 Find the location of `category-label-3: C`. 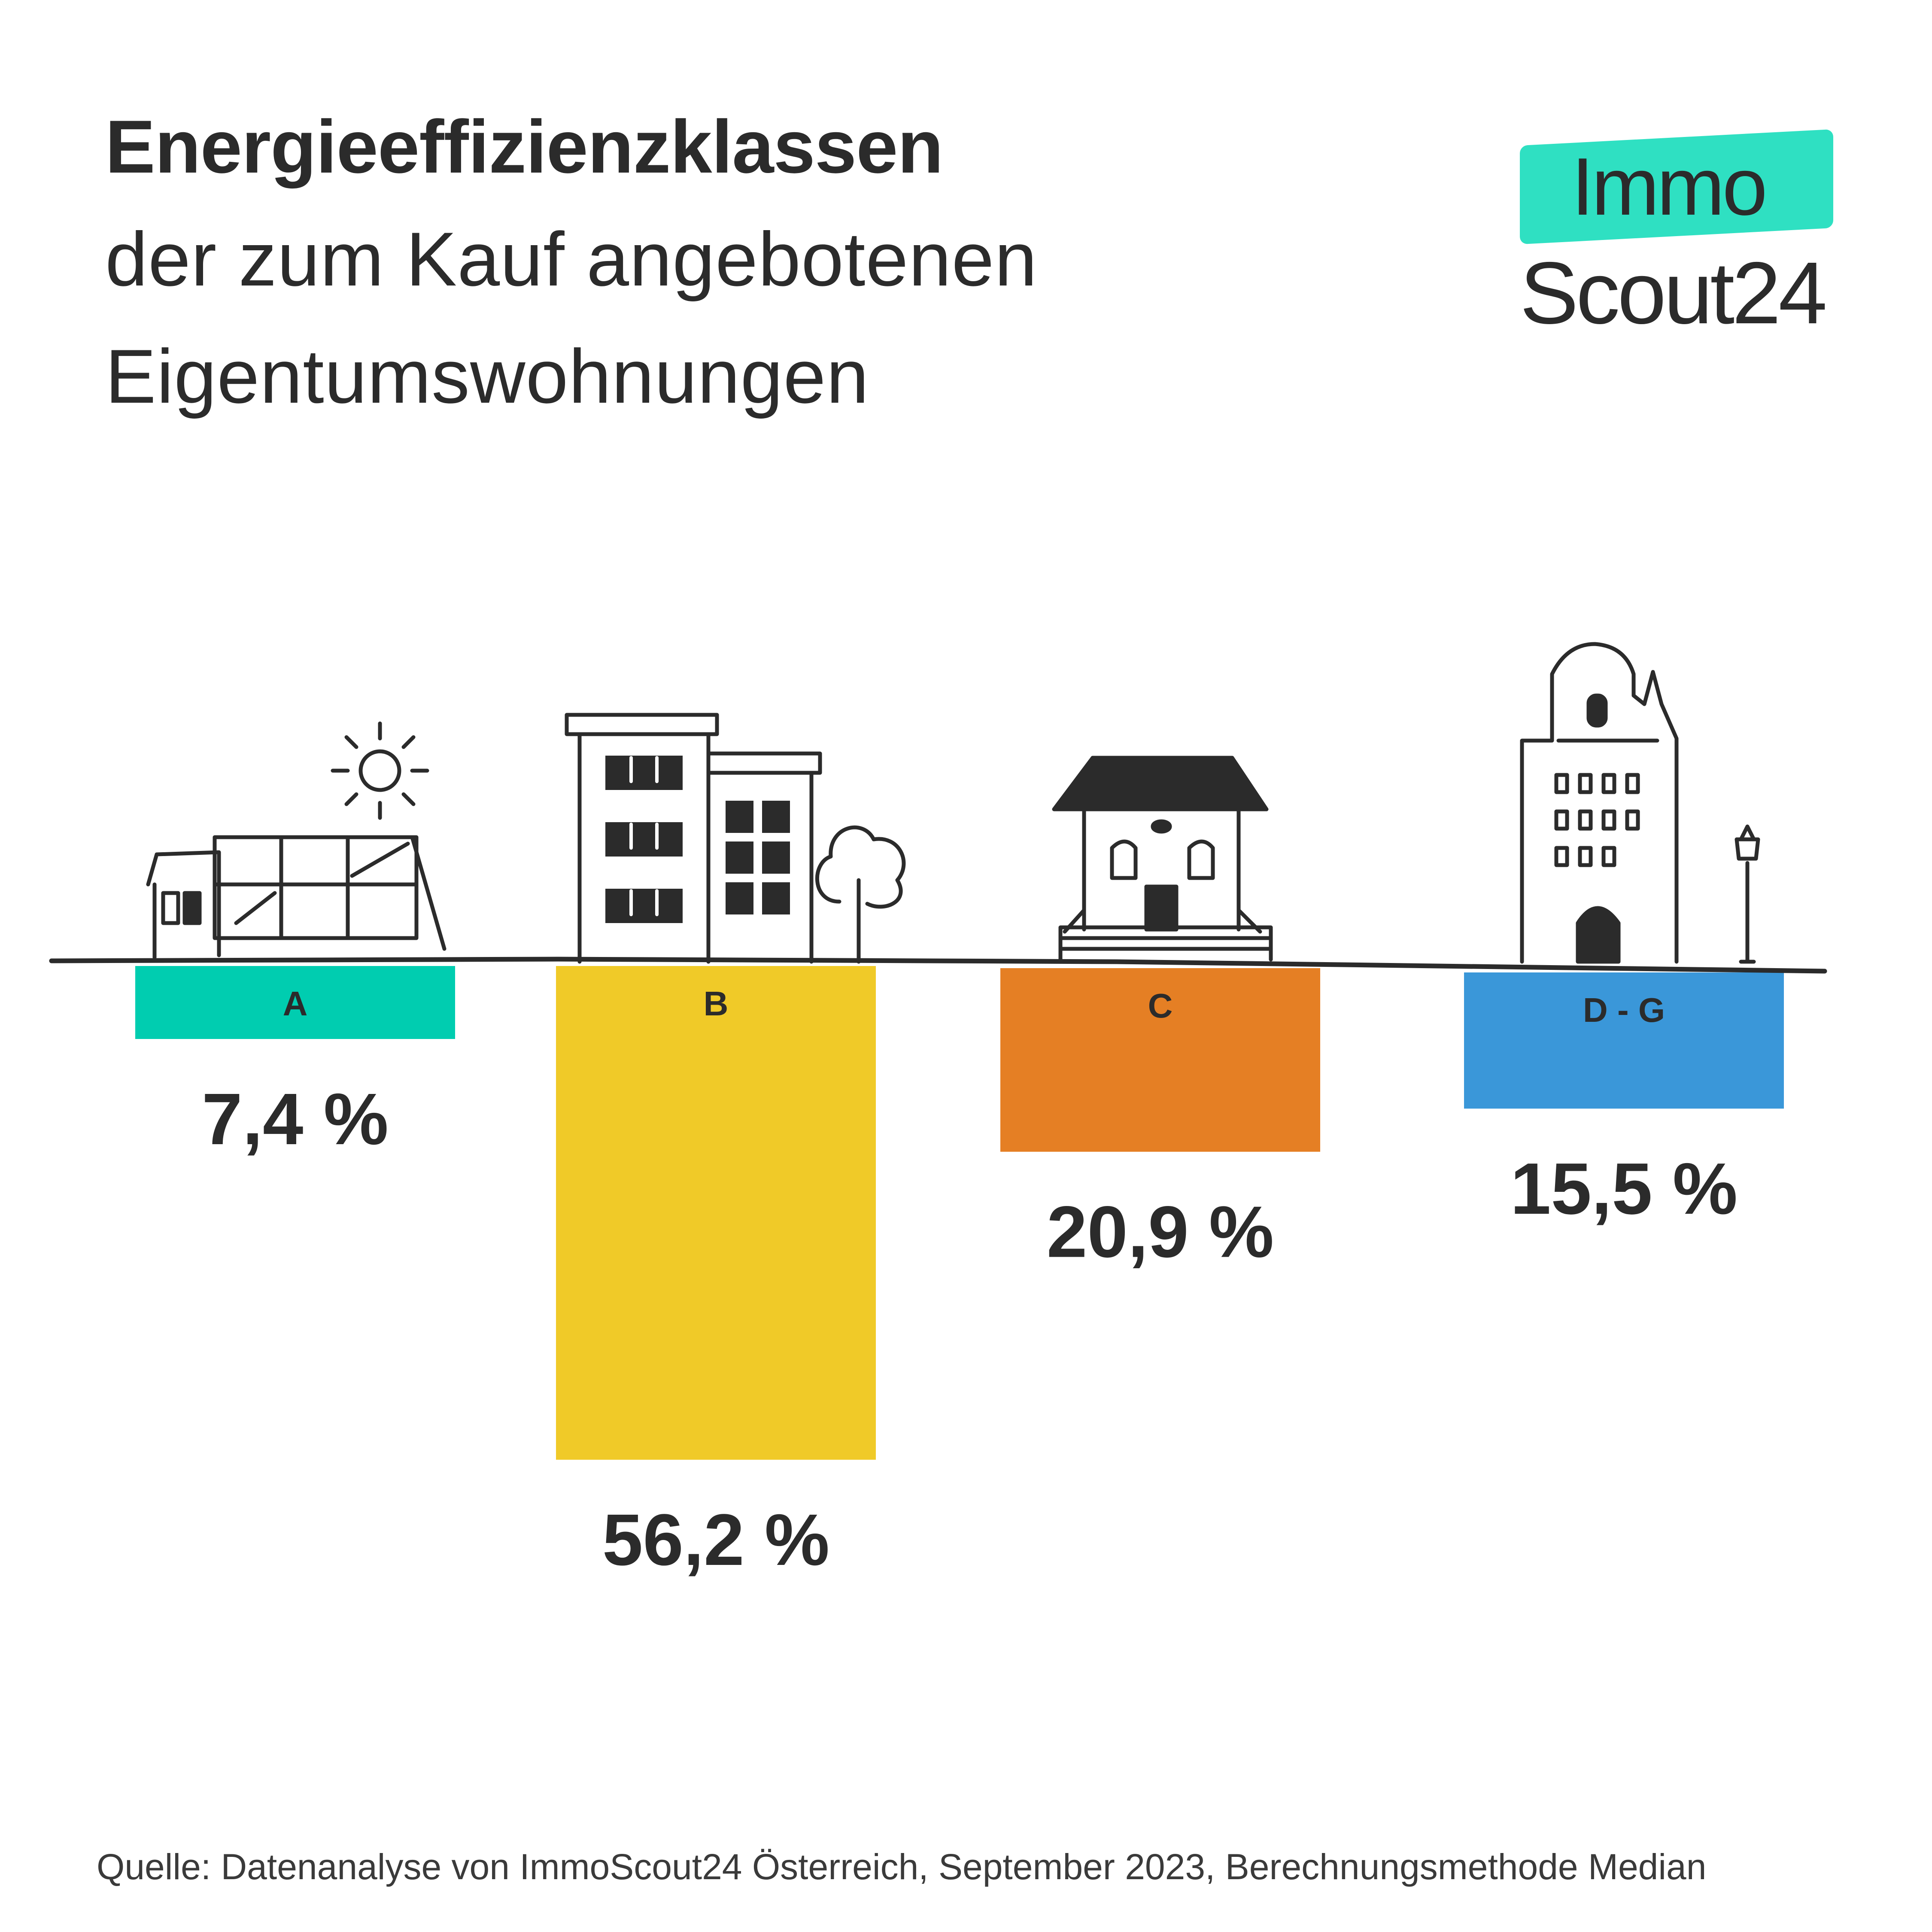

category-label-3: C is located at coordinates (1160, 1006).